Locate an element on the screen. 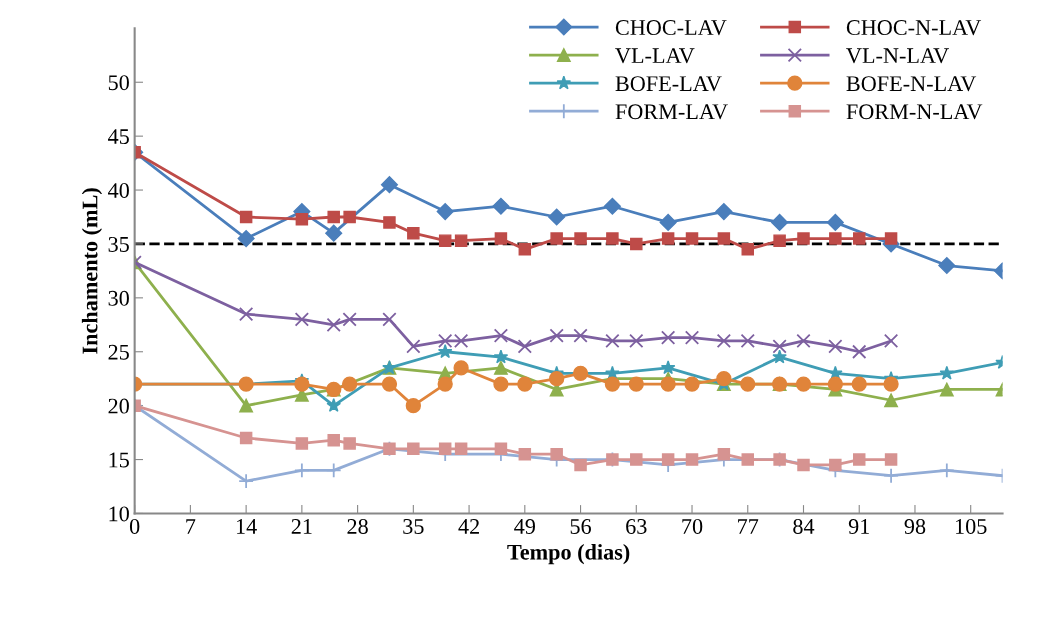 The width and height of the screenshot is (1052, 630). y-tick-label: 40 is located at coordinates (118, 190).